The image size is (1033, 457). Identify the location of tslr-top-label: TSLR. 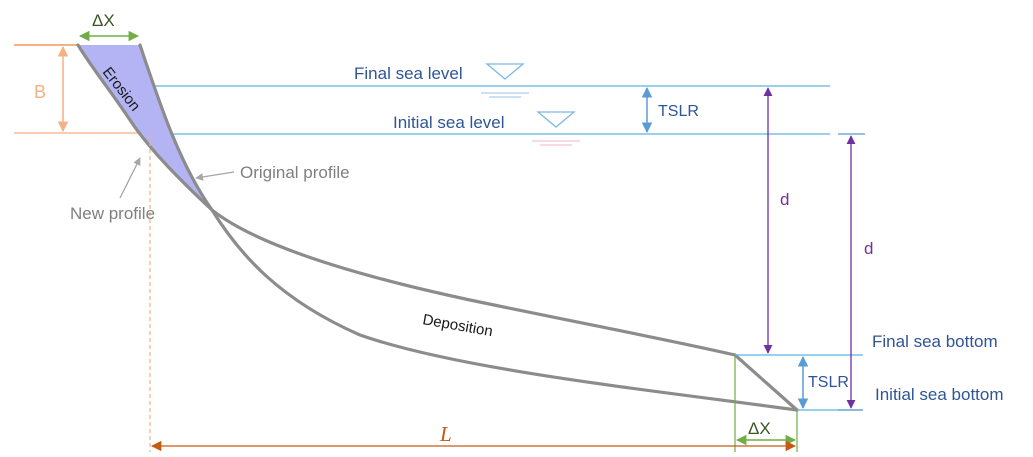
(678, 111).